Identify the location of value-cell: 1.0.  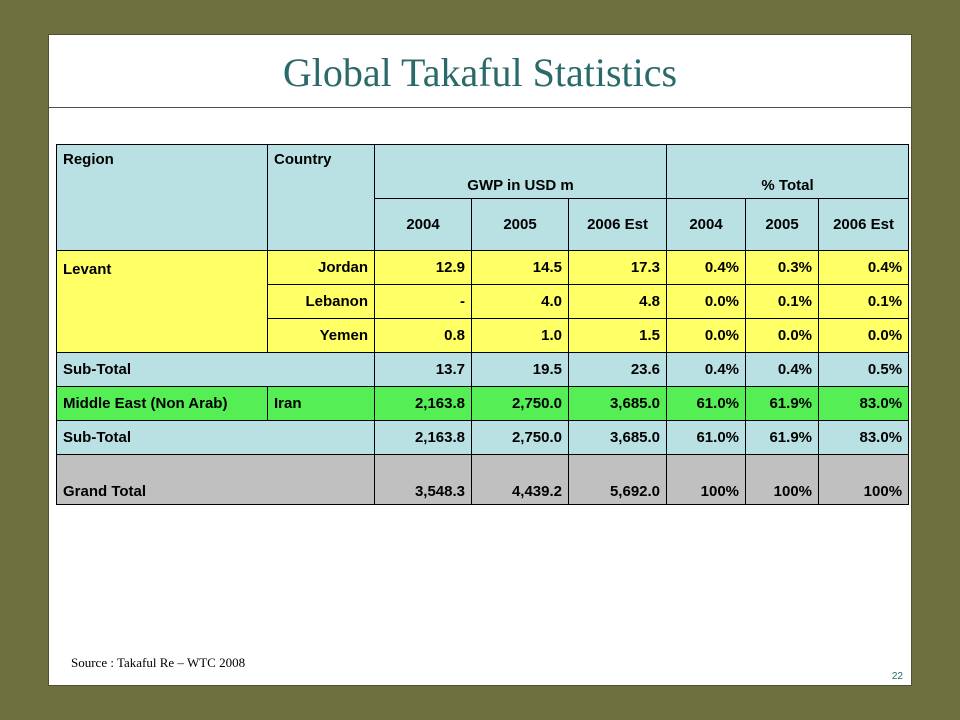
(520, 335).